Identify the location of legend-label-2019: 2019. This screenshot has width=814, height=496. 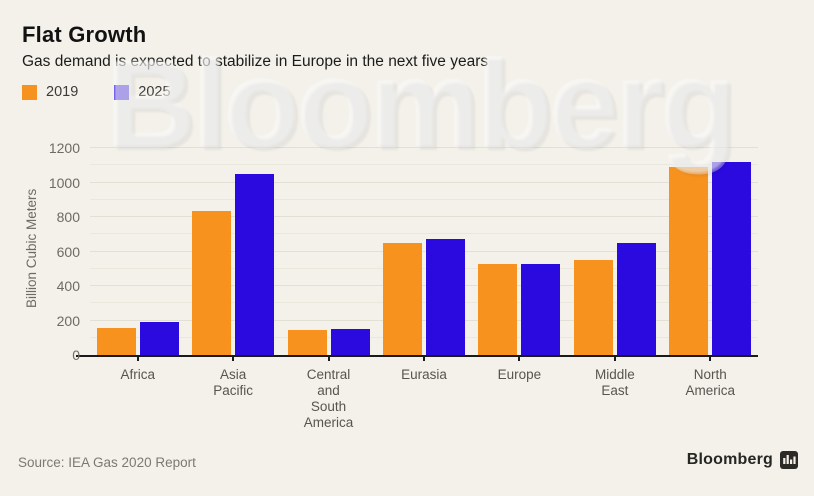
(62, 92).